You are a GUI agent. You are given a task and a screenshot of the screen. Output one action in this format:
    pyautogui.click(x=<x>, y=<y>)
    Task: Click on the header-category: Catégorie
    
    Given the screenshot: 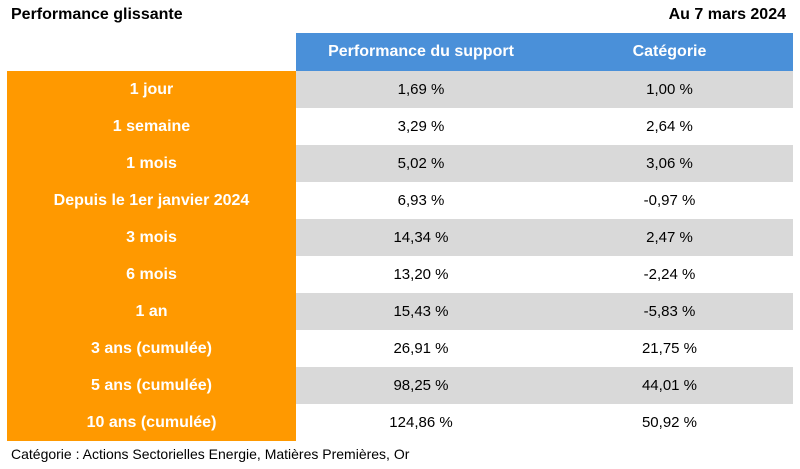 What is the action you would take?
    pyautogui.click(x=669, y=52)
    